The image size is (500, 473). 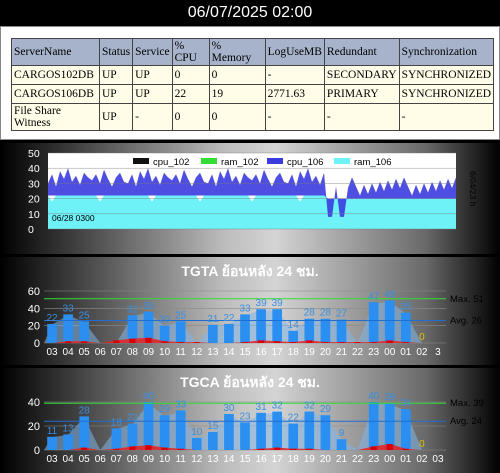 I want to click on table-cell: 22, so click(x=190, y=94).